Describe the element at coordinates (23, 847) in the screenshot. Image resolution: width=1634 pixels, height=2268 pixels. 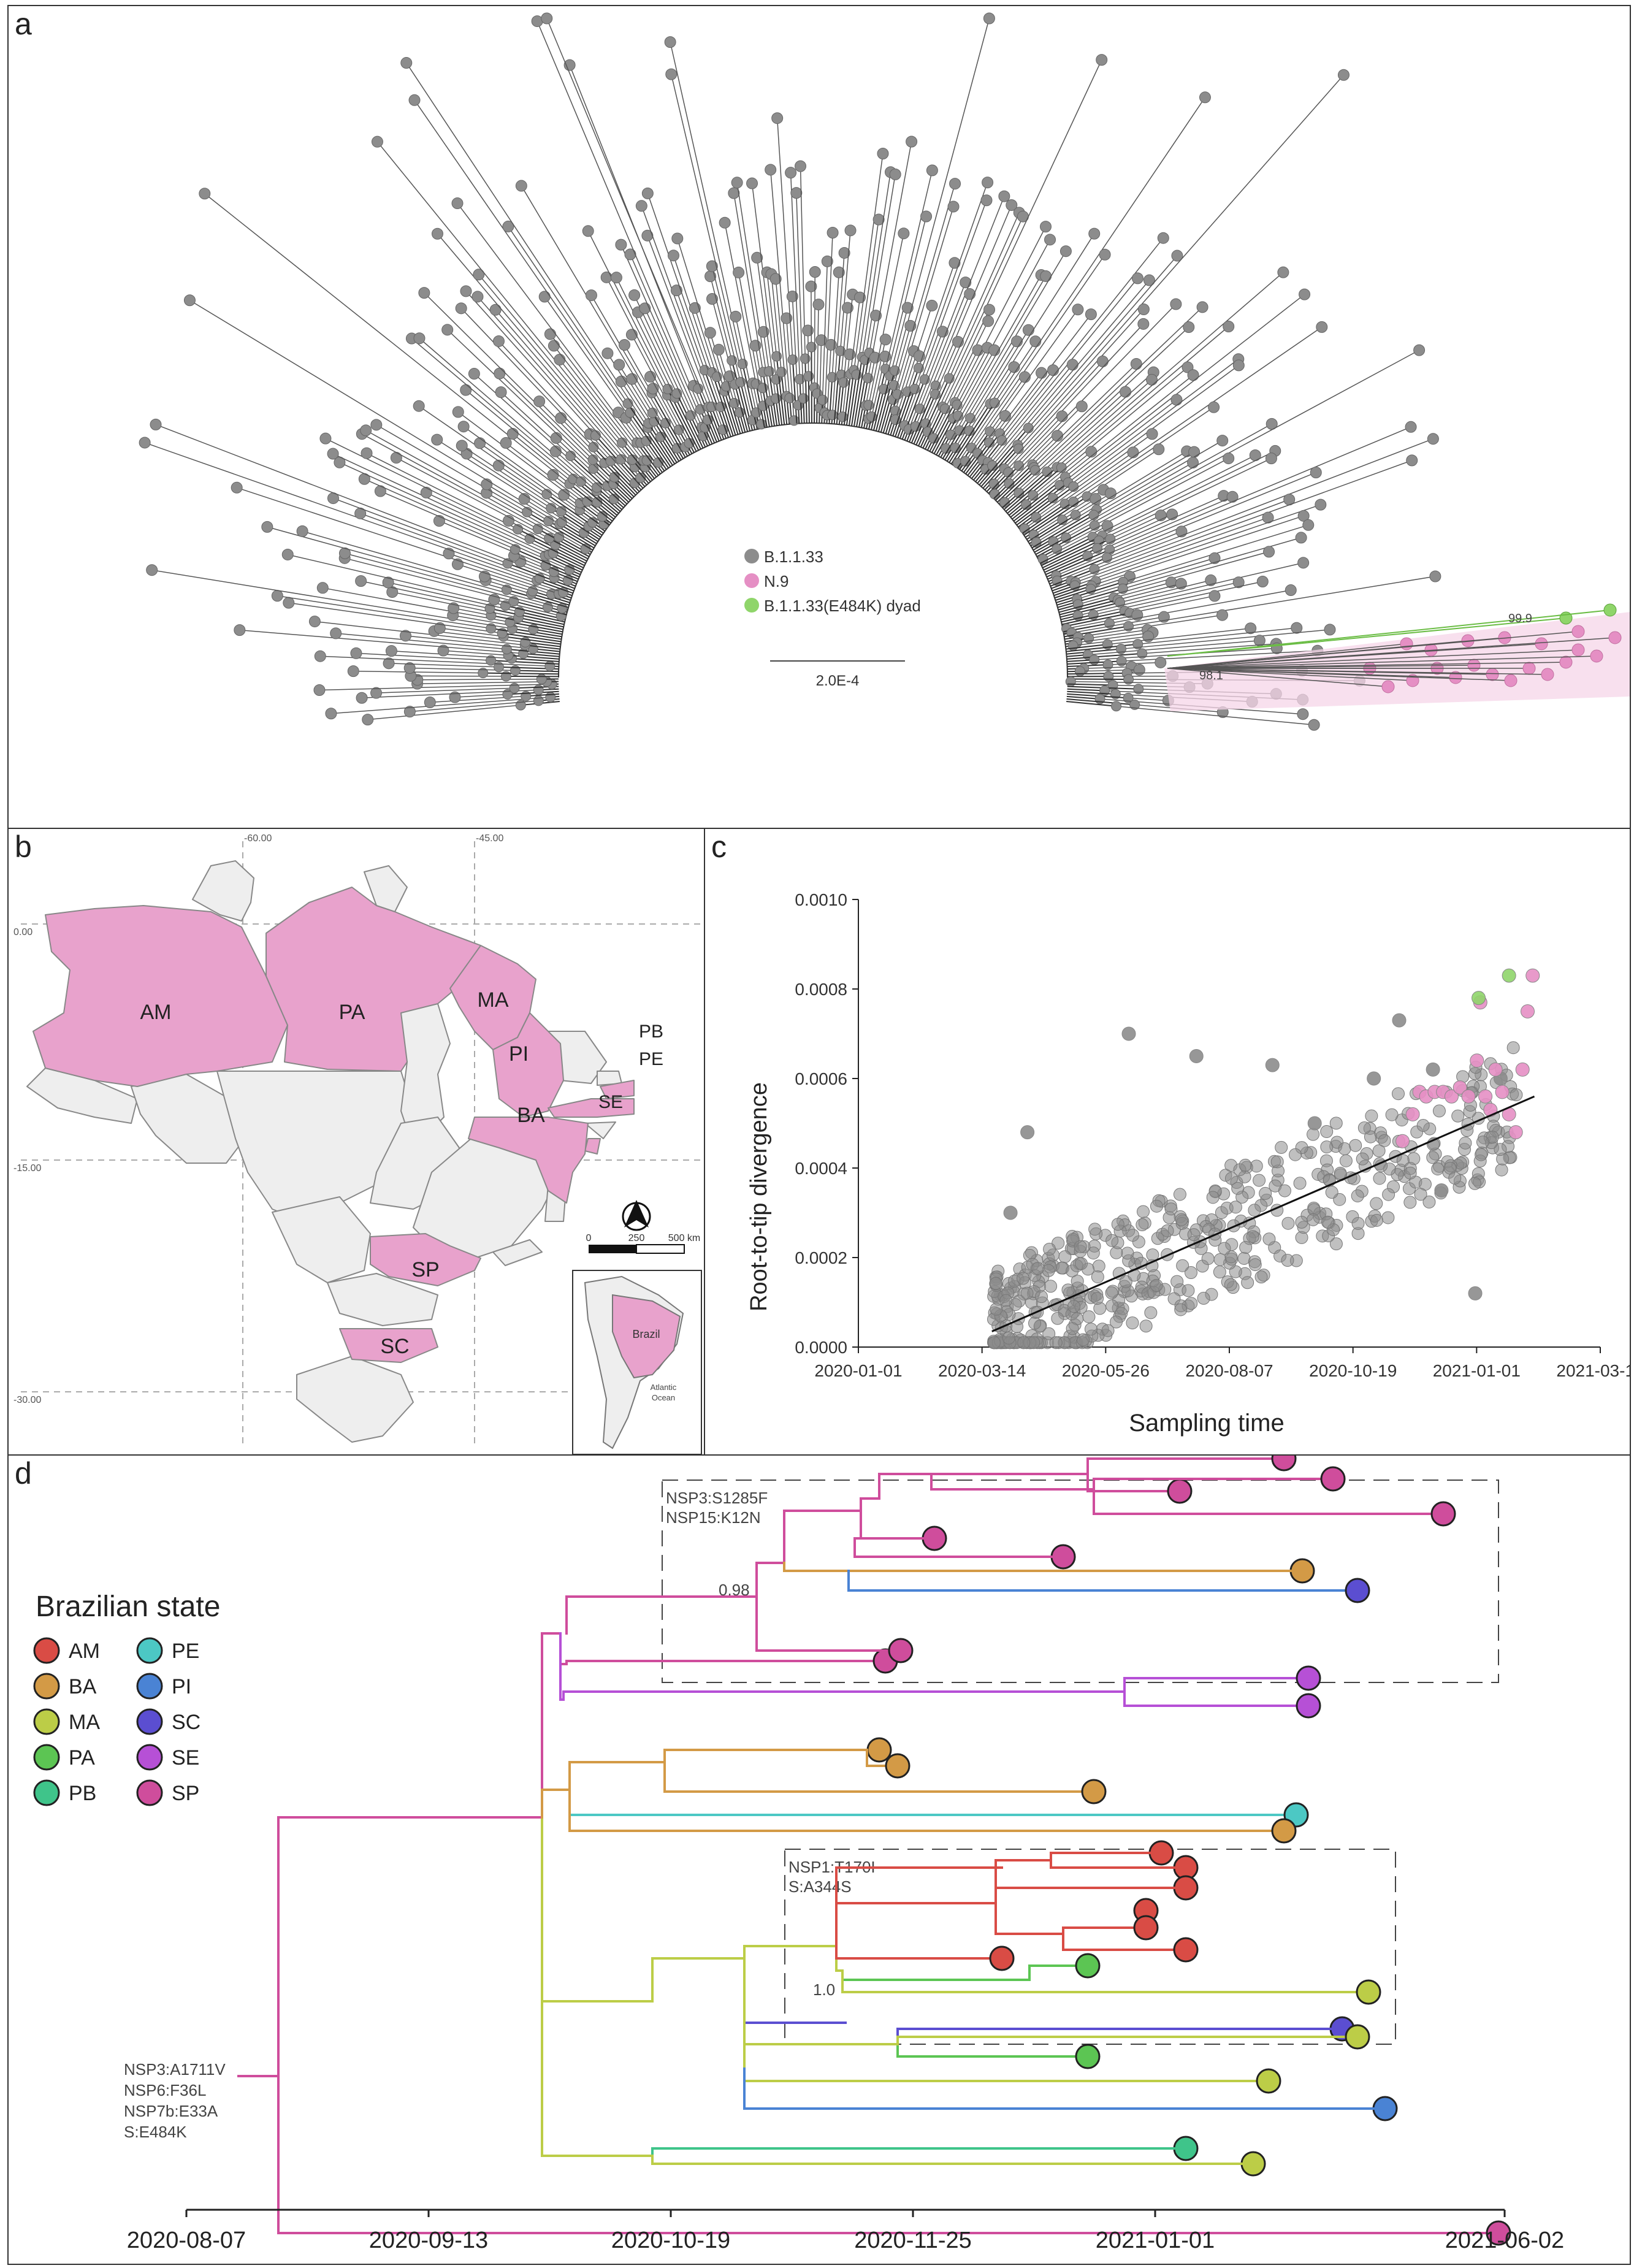
I see `panel-b-letter: b` at that location.